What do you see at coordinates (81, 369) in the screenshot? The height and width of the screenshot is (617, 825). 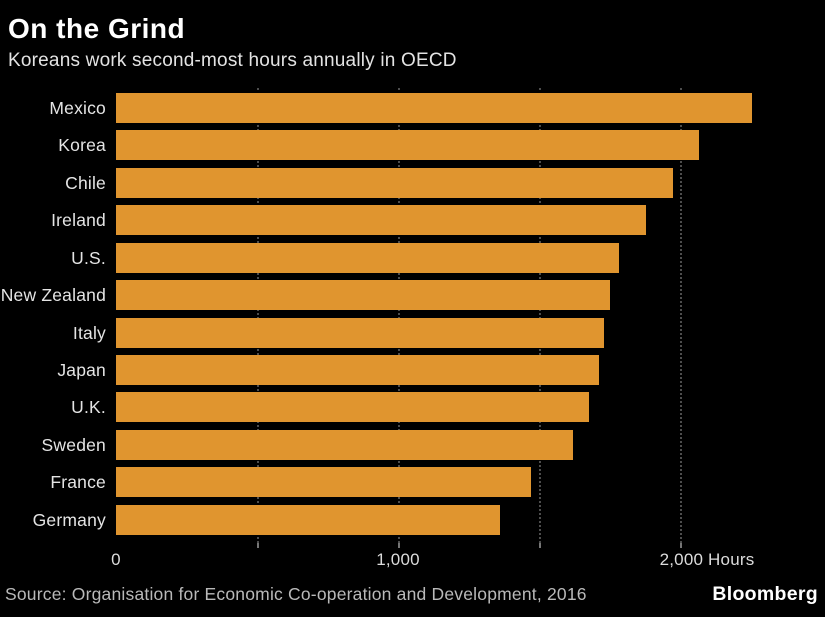 I see `category-label-japan: Japan` at bounding box center [81, 369].